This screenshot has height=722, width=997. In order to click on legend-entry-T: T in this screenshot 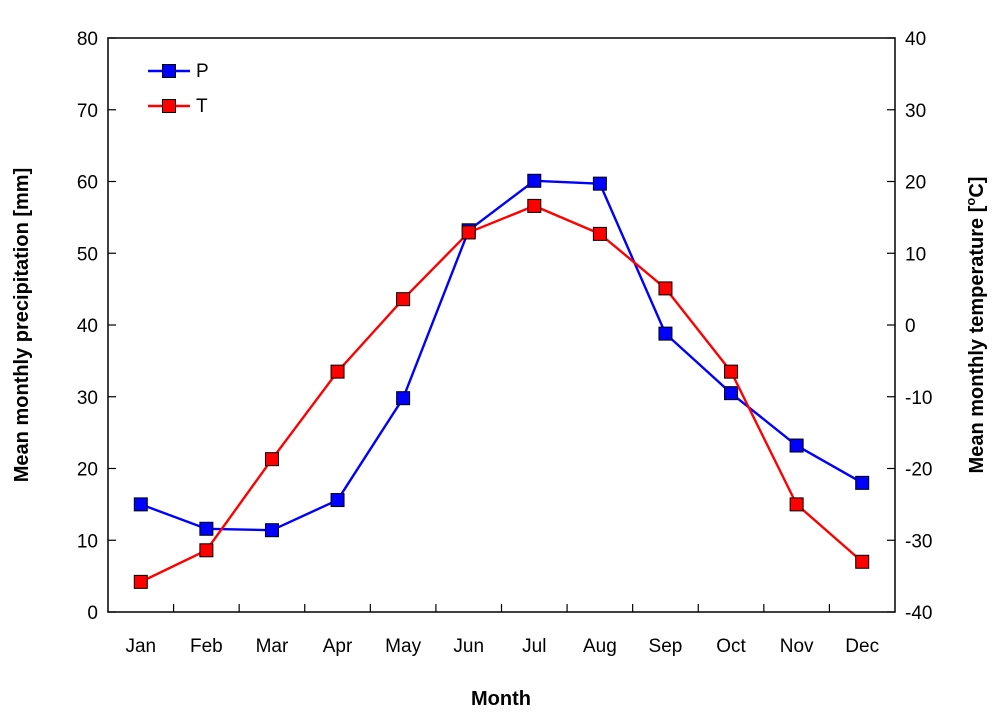, I will do `click(178, 106)`.